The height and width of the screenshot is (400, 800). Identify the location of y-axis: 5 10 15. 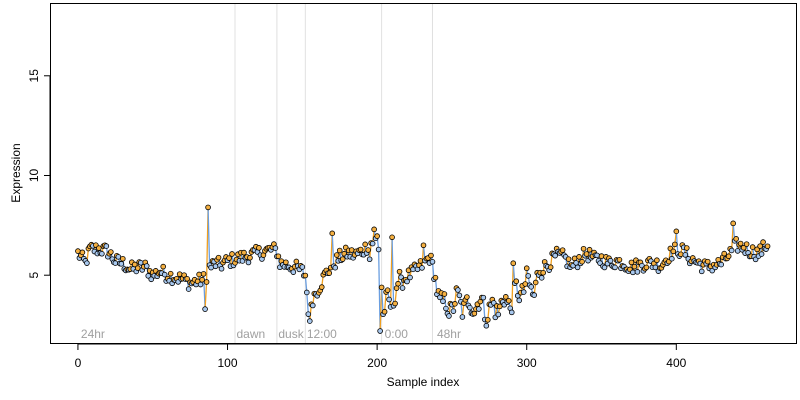
(39, 174).